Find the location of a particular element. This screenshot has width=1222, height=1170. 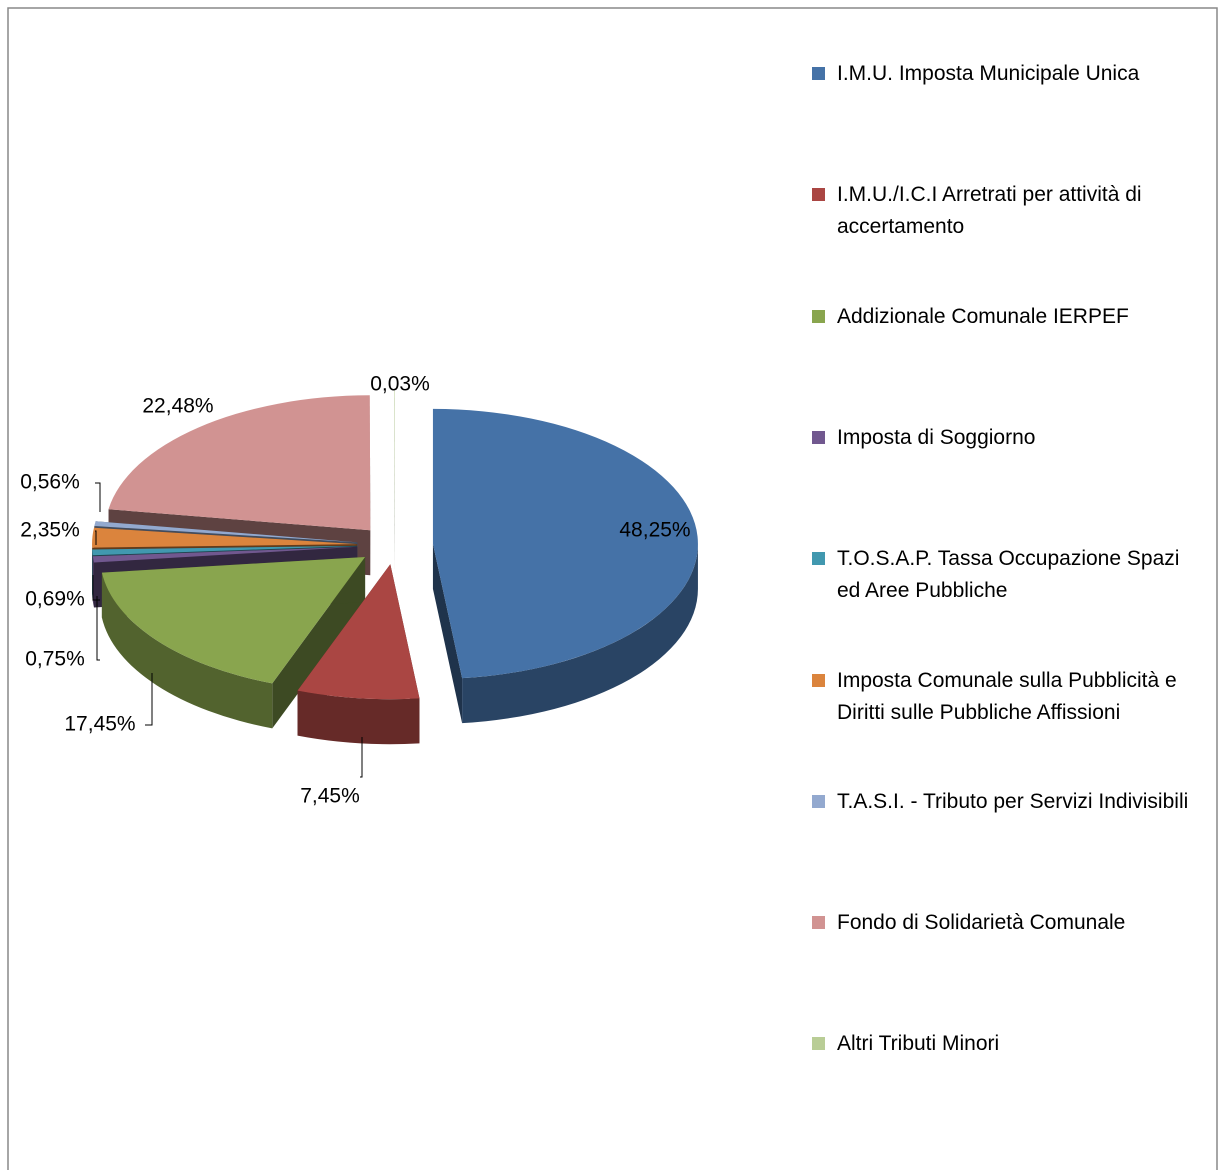

legend-item: Addizionale Comunale IERPEF is located at coordinates (1009, 317).